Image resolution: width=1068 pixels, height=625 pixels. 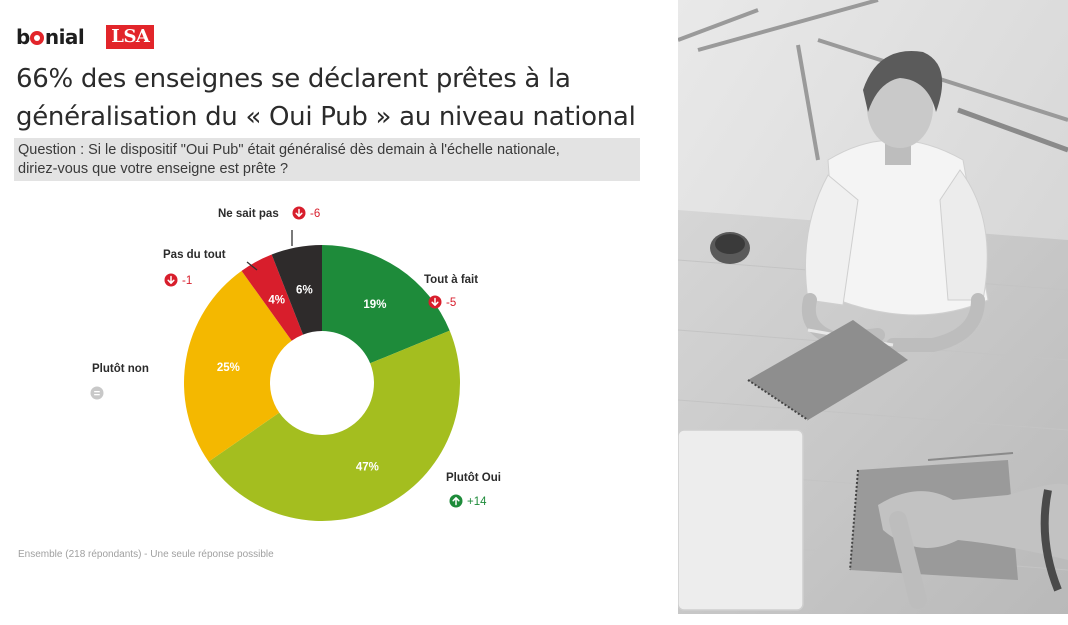 What do you see at coordinates (456, 501) in the screenshot?
I see `arrow-up-icon` at bounding box center [456, 501].